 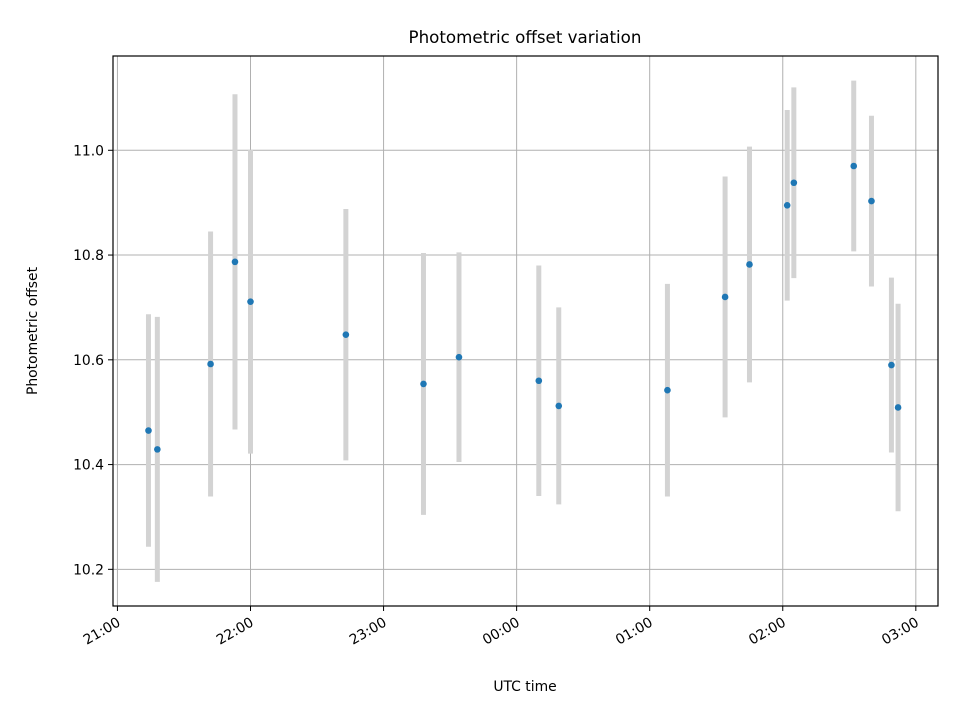 What do you see at coordinates (88, 570) in the screenshot?
I see `y-tick-label: 10.2` at bounding box center [88, 570].